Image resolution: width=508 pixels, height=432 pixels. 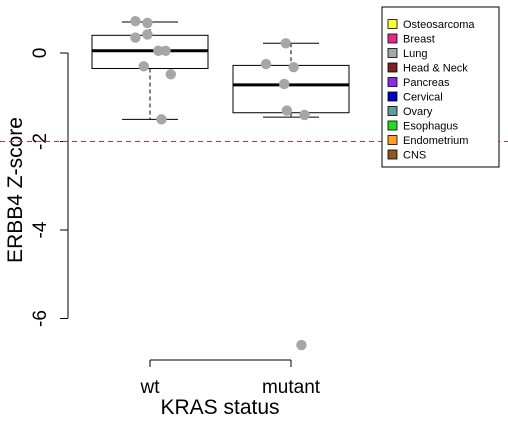 I want to click on legend-box, so click(x=440, y=87).